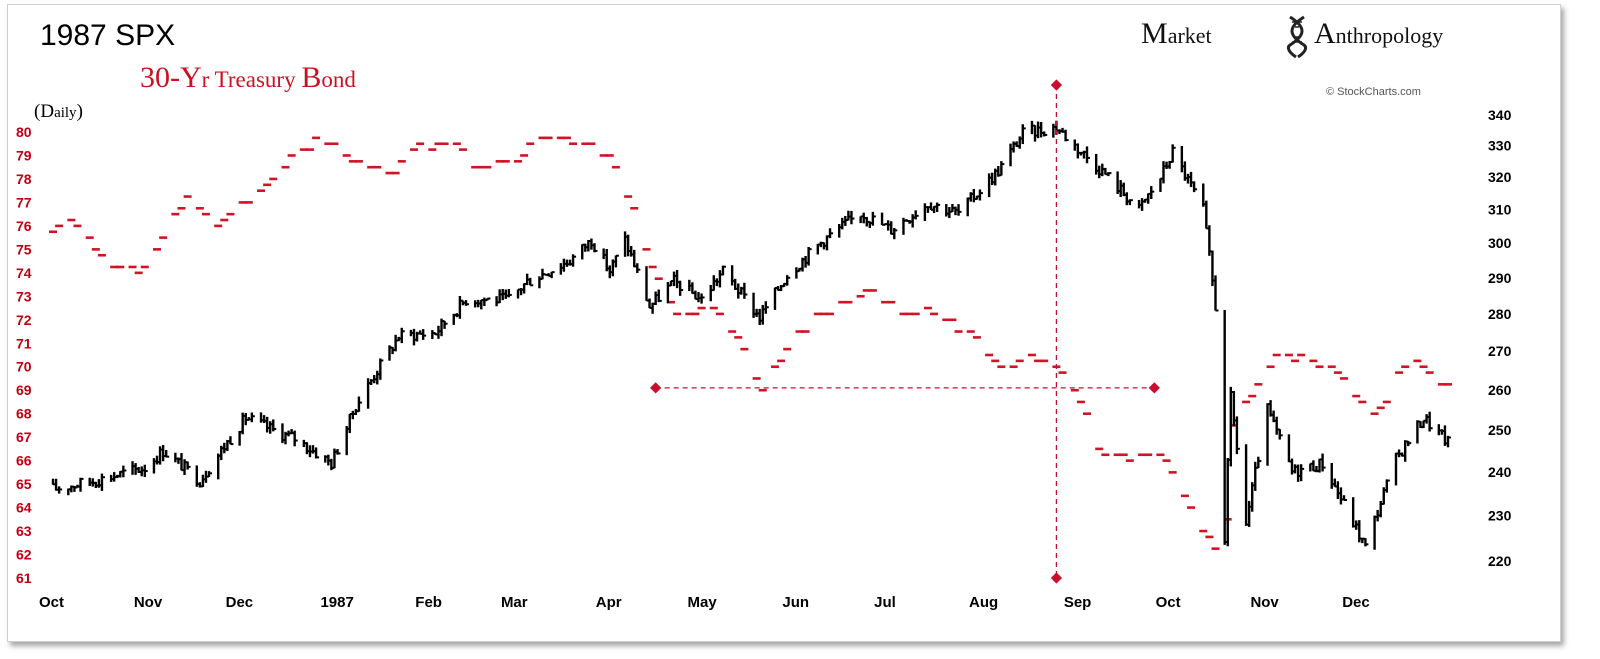 This screenshot has height=659, width=1600. I want to click on chart-title-bond: 30-Yr Treasury Bond, so click(248, 77).